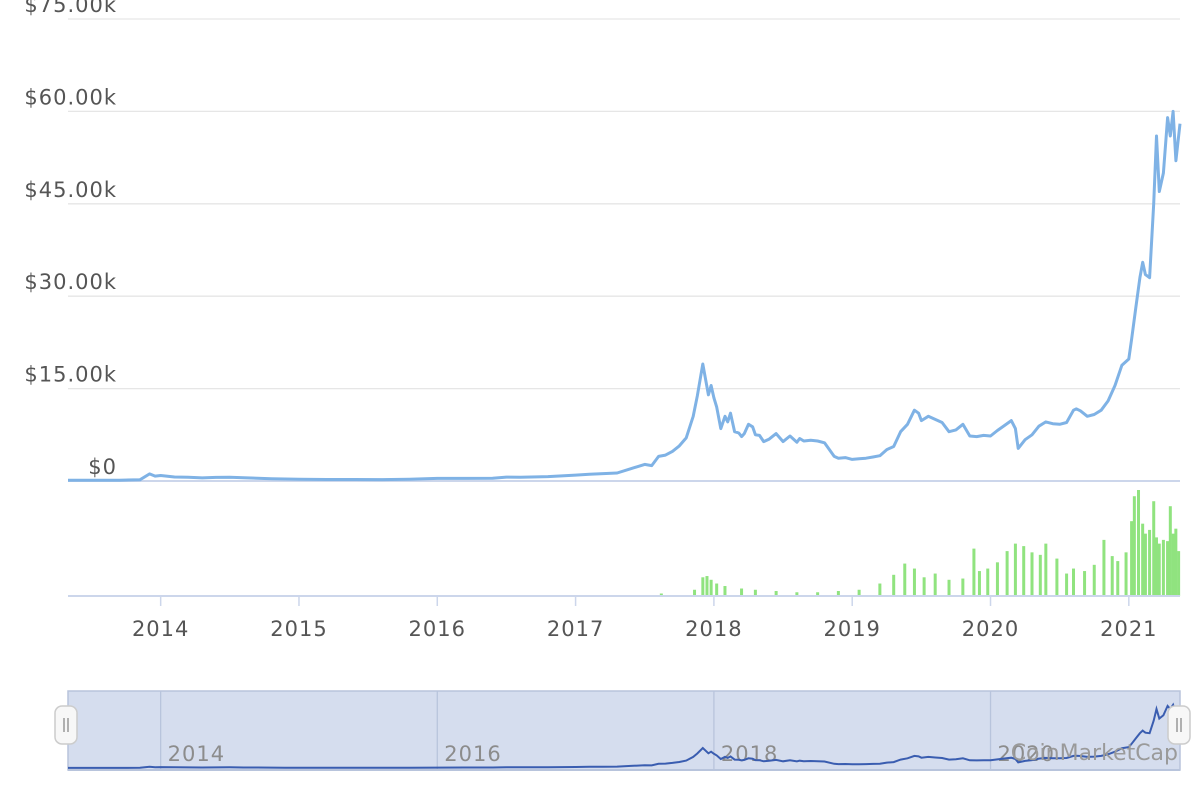 The width and height of the screenshot is (1200, 800). Describe the element at coordinates (70, 97) in the screenshot. I see `price-tick-label: $60.00k` at that location.